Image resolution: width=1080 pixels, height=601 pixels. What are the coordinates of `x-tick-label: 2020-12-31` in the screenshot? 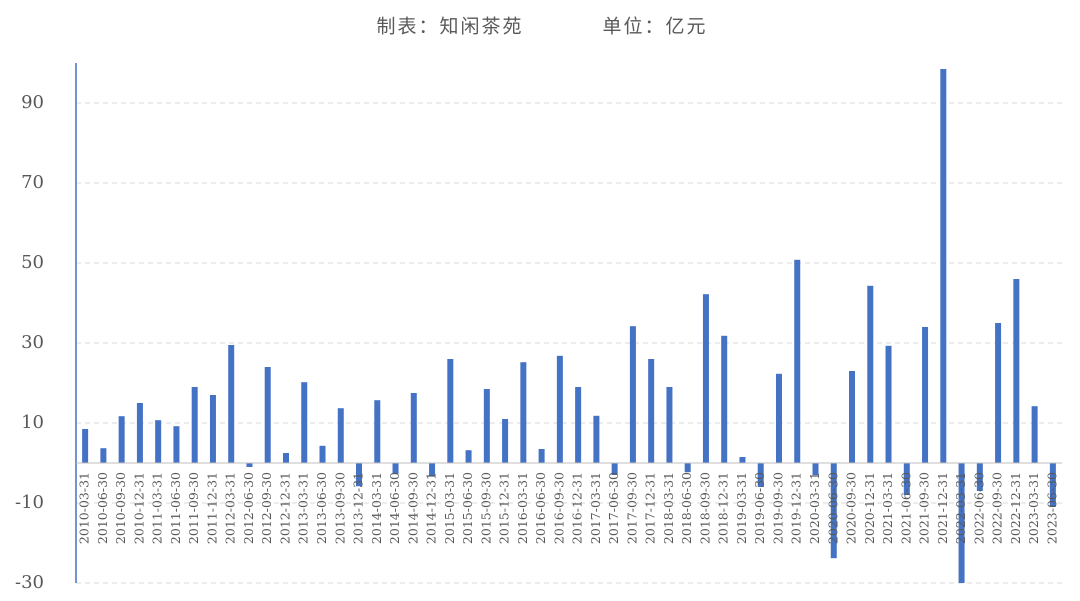 It's located at (869, 508).